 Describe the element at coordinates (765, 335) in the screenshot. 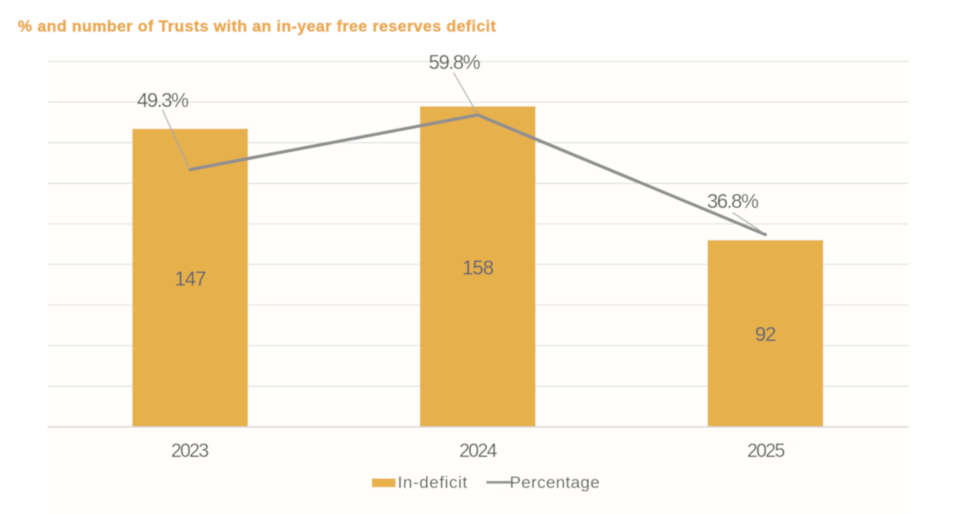

I see `svg-text: 92` at that location.